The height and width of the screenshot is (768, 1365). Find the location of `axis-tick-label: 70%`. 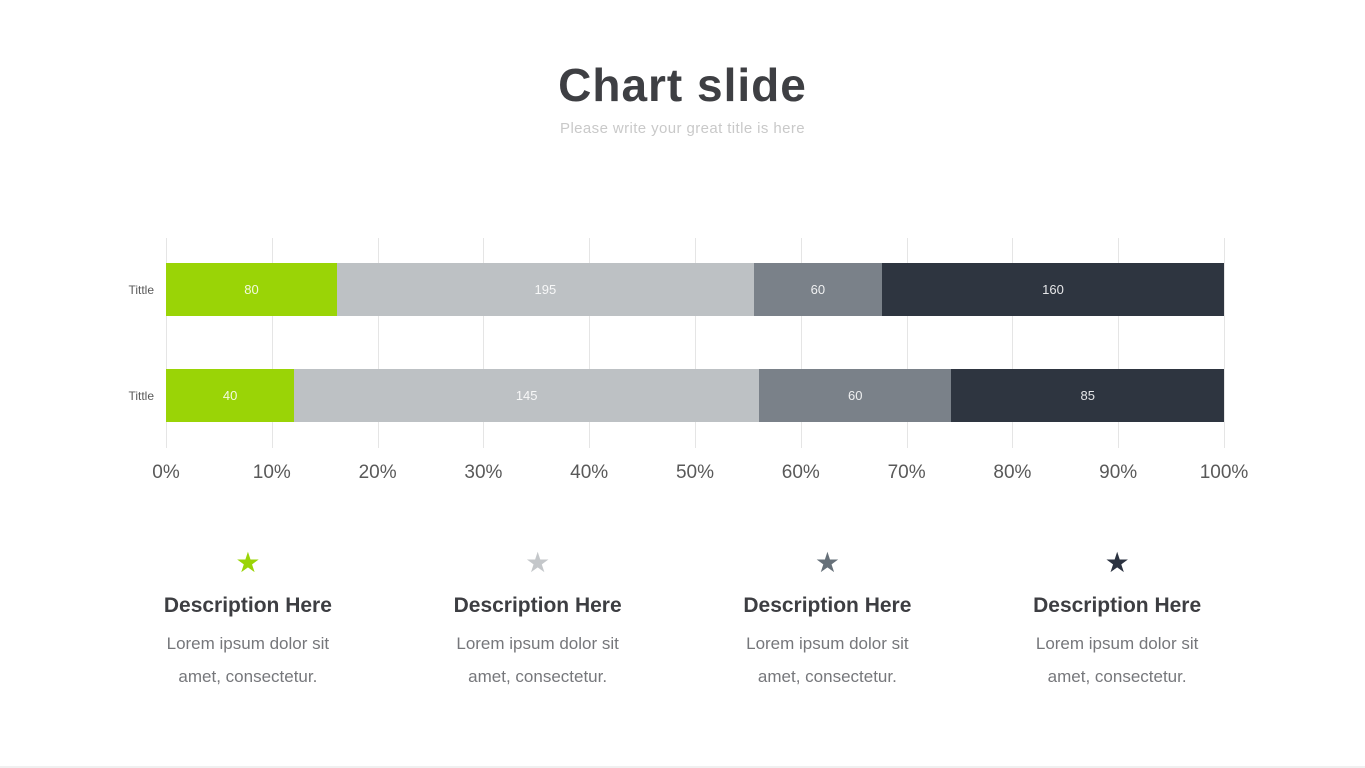

axis-tick-label: 70% is located at coordinates (906, 472).